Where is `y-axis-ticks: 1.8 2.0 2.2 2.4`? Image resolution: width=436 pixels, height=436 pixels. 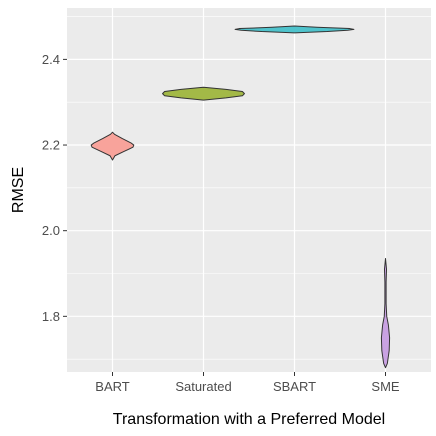 y-axis-ticks: 1.8 2.0 2.2 2.4 is located at coordinates (54, 188).